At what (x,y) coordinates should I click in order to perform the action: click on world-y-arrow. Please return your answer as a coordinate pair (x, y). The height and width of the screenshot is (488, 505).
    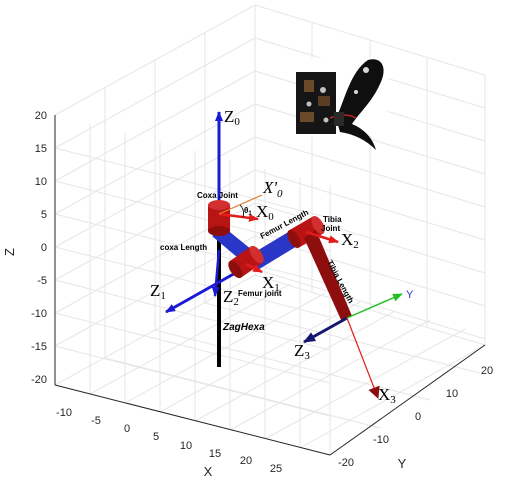
    Looking at the image, I should click on (374, 306).